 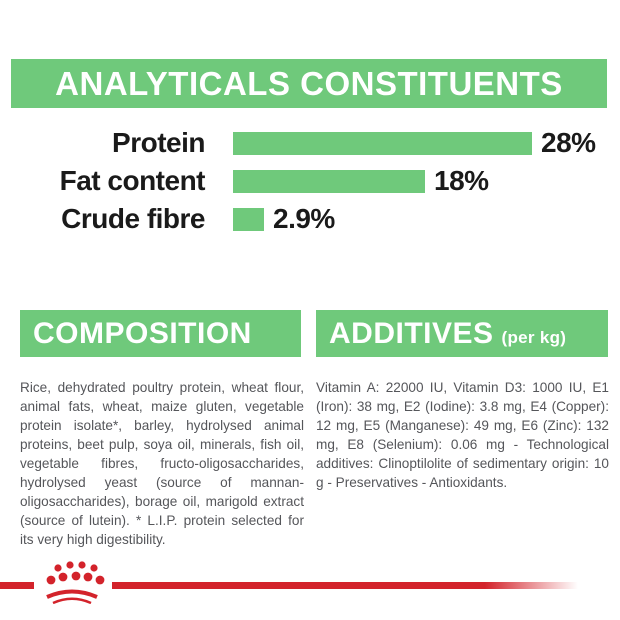 What do you see at coordinates (132, 180) in the screenshot?
I see `chart-category-label: Fat content` at bounding box center [132, 180].